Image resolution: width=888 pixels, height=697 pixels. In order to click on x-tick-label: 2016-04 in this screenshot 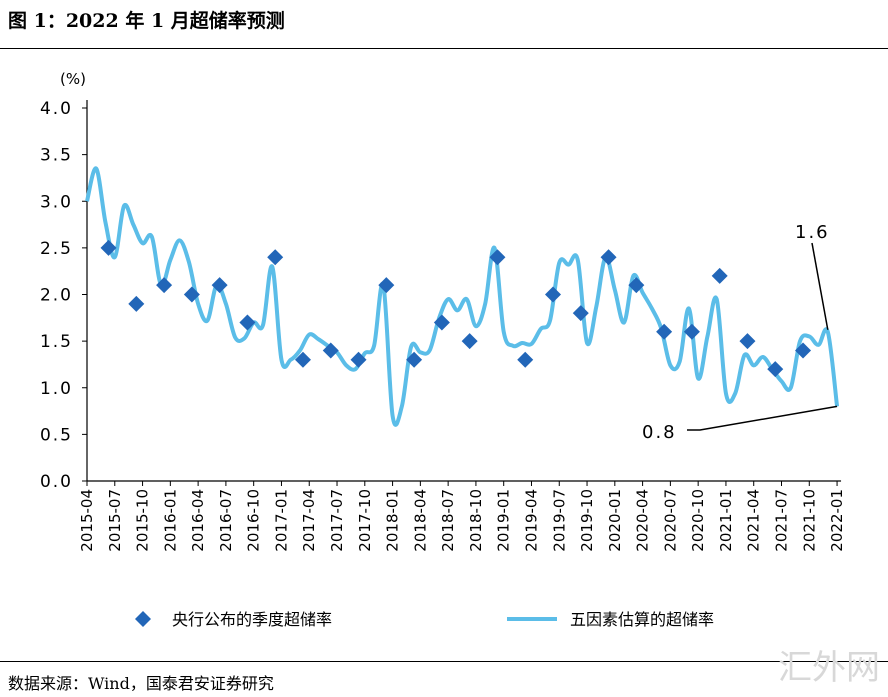, I will do `click(198, 520)`.